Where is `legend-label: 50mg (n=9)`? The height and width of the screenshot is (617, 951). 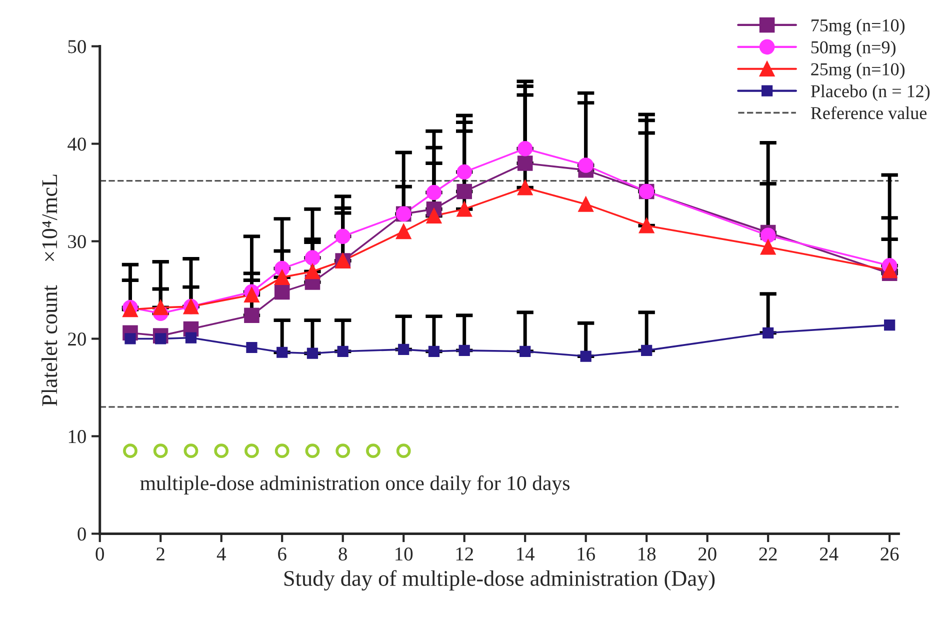
legend-label: 50mg (n=9) is located at coordinates (853, 49).